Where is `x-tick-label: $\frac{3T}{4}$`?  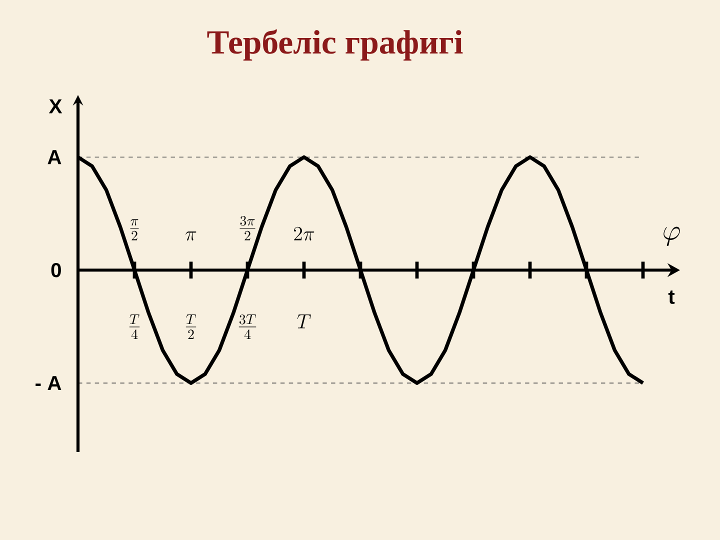 x-tick-label: $\frac{3T}{4}$ is located at coordinates (247, 326).